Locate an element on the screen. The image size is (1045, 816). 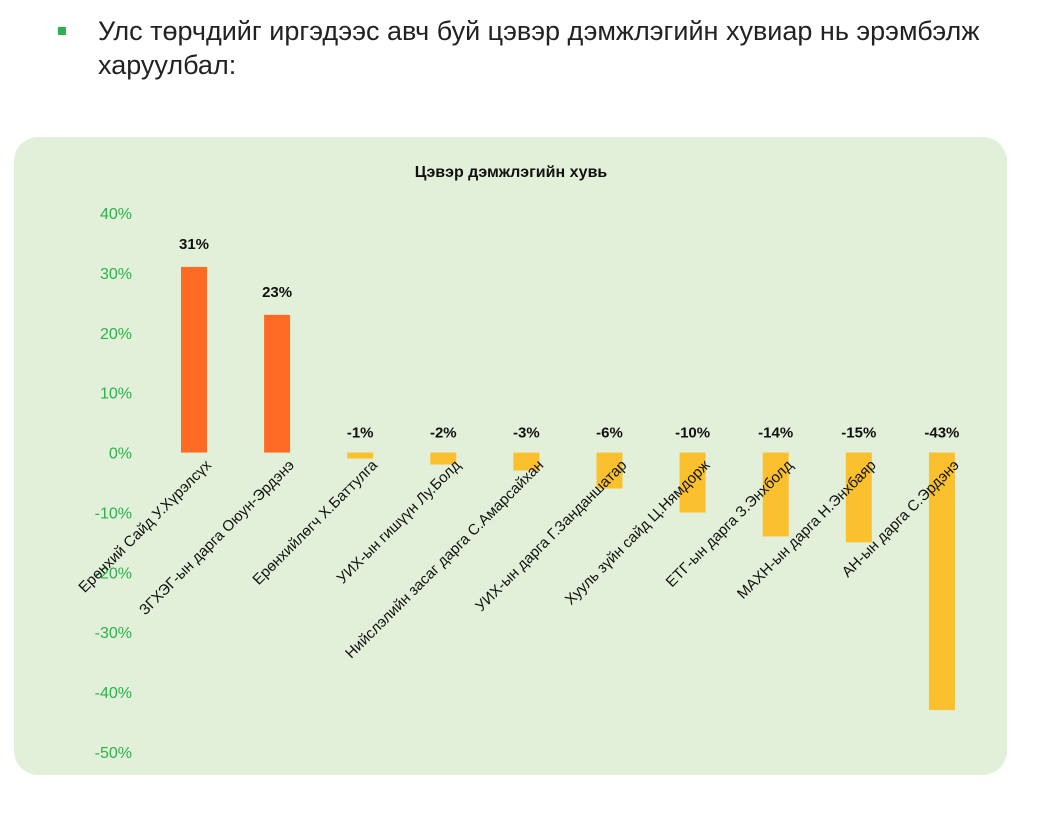
data-label: 23% is located at coordinates (277, 292).